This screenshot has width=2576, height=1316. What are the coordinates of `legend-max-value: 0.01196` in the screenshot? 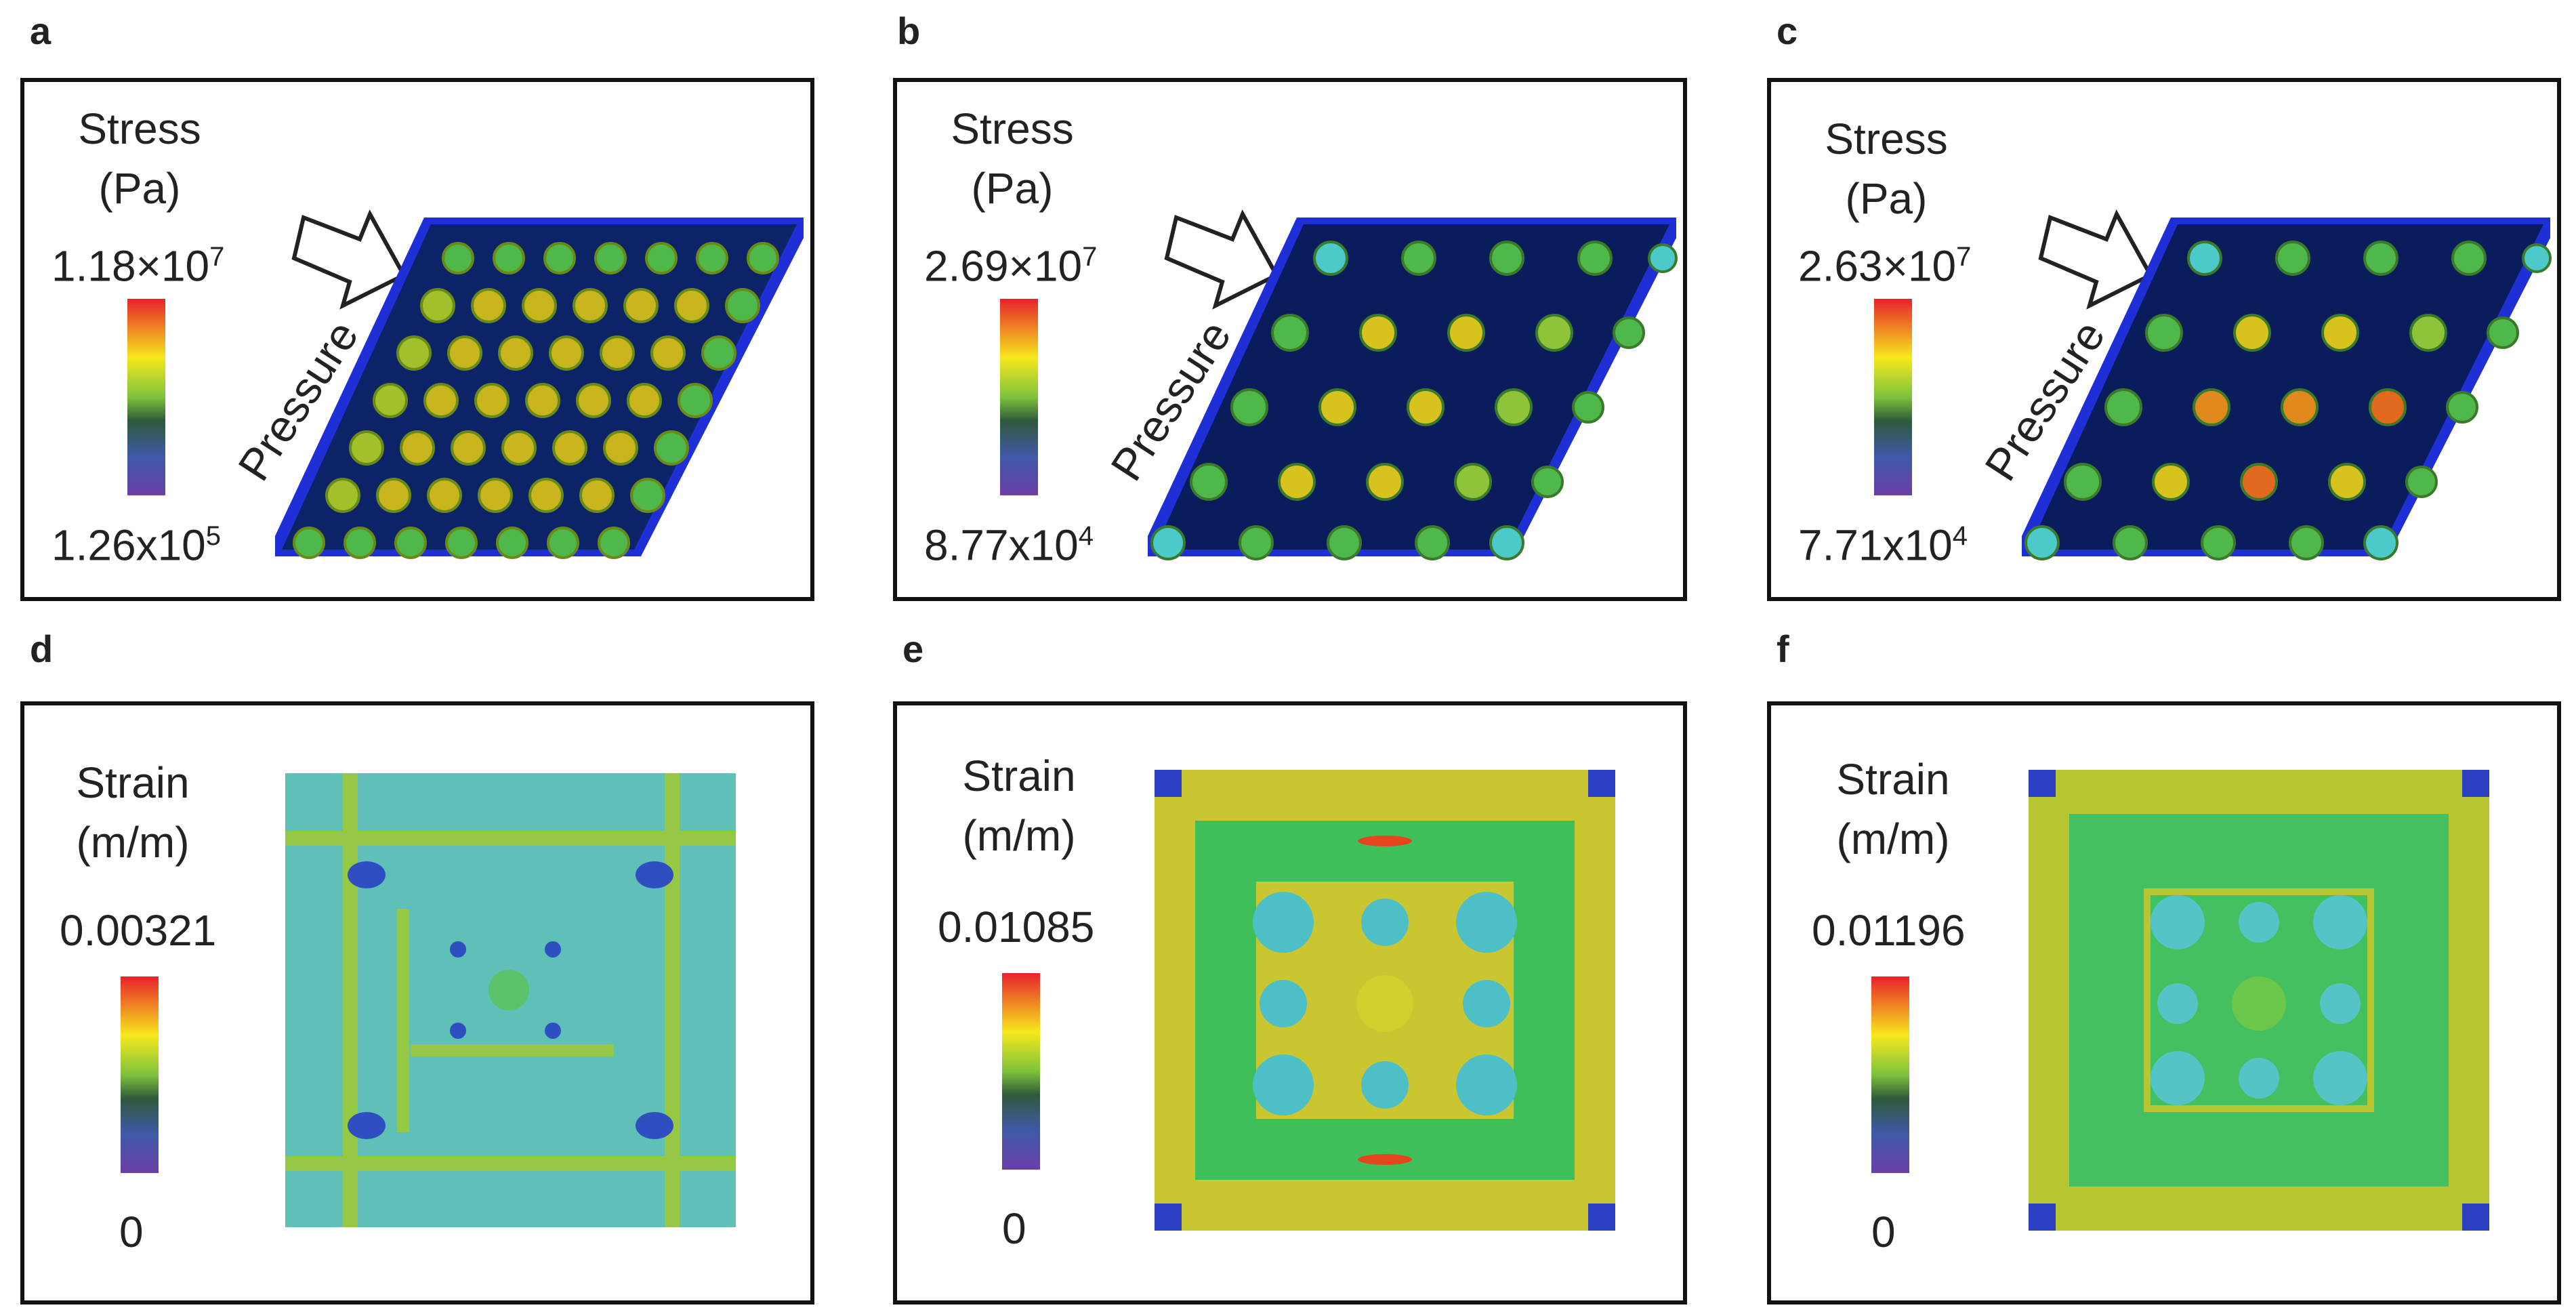 It's located at (1889, 931).